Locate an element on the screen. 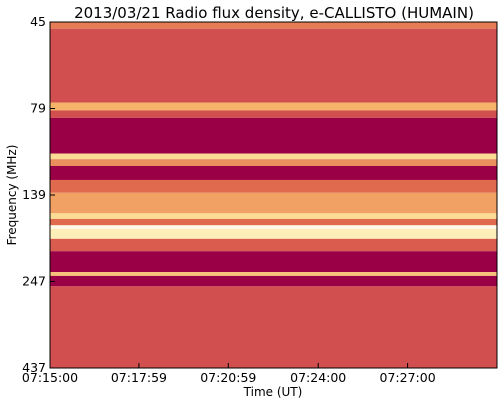  y-tick-label: 247 is located at coordinates (34, 281).